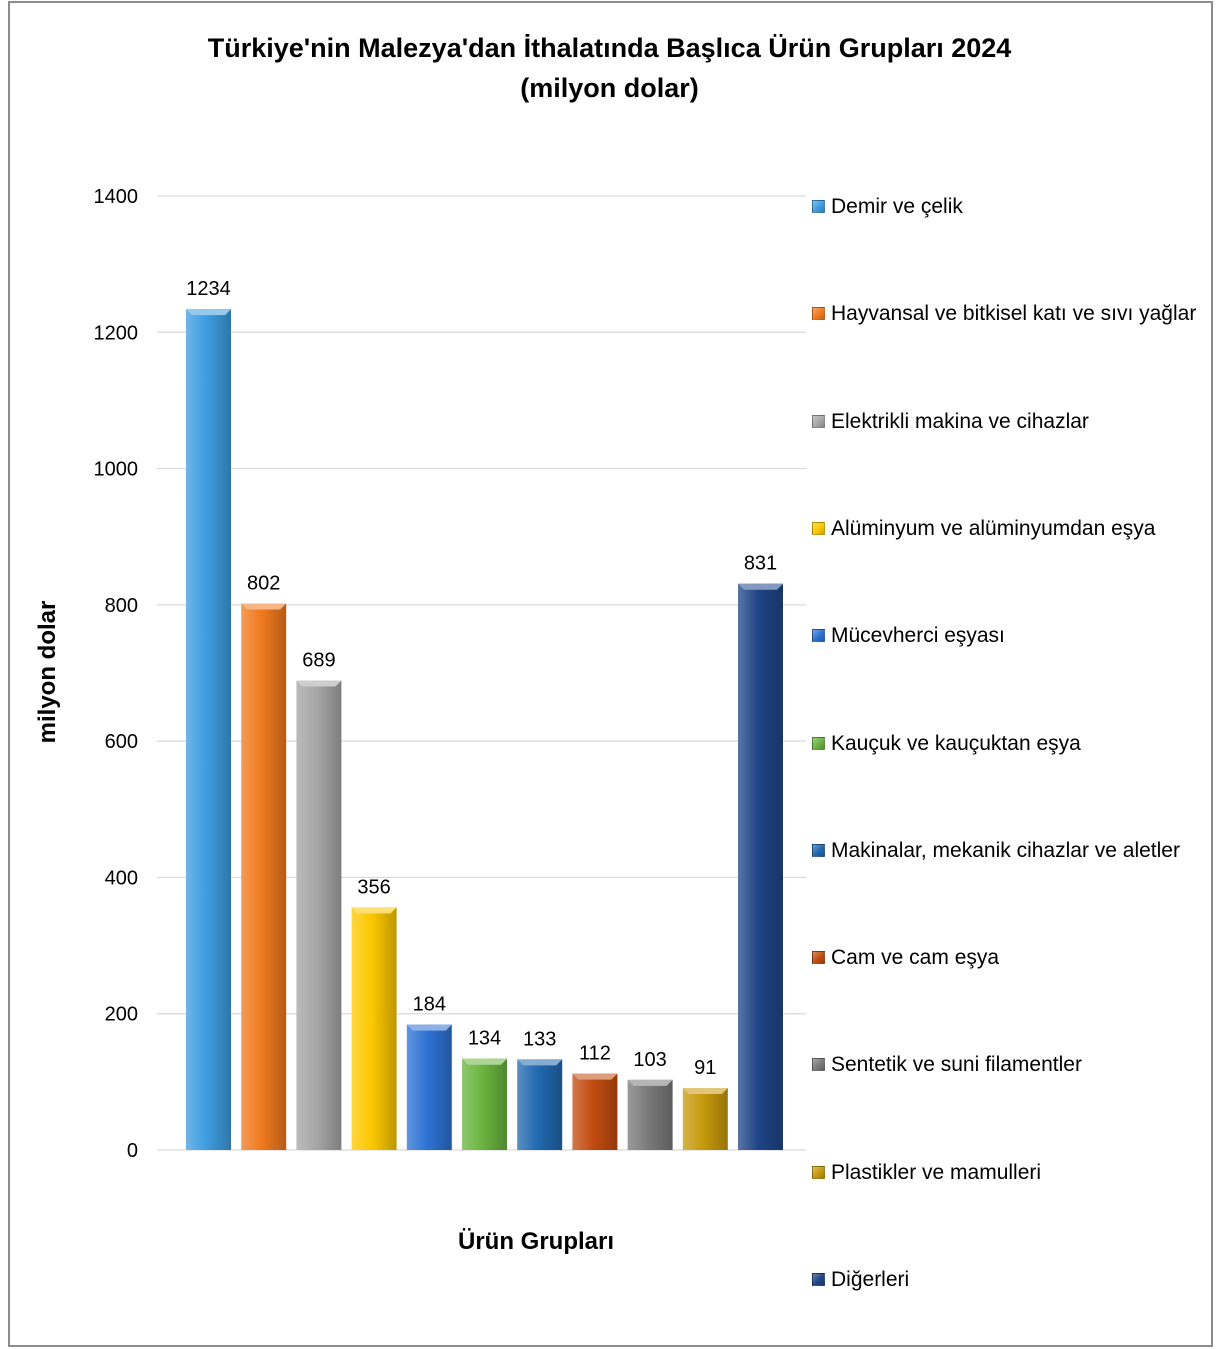 The height and width of the screenshot is (1349, 1219). What do you see at coordinates (897, 206) in the screenshot?
I see `legend-label: Demir ve çelik` at bounding box center [897, 206].